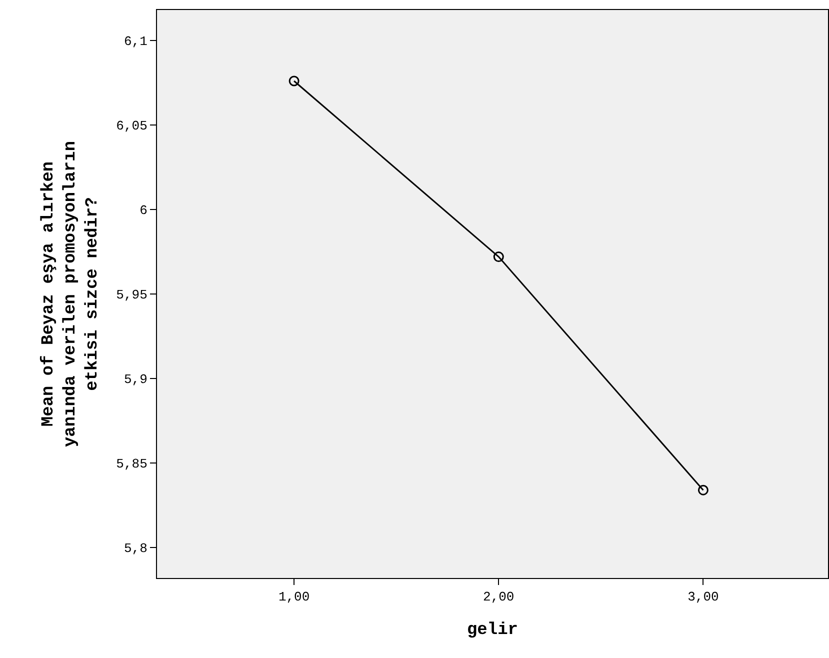  What do you see at coordinates (136, 380) in the screenshot?
I see `y-tick-label: 5,9` at bounding box center [136, 380].